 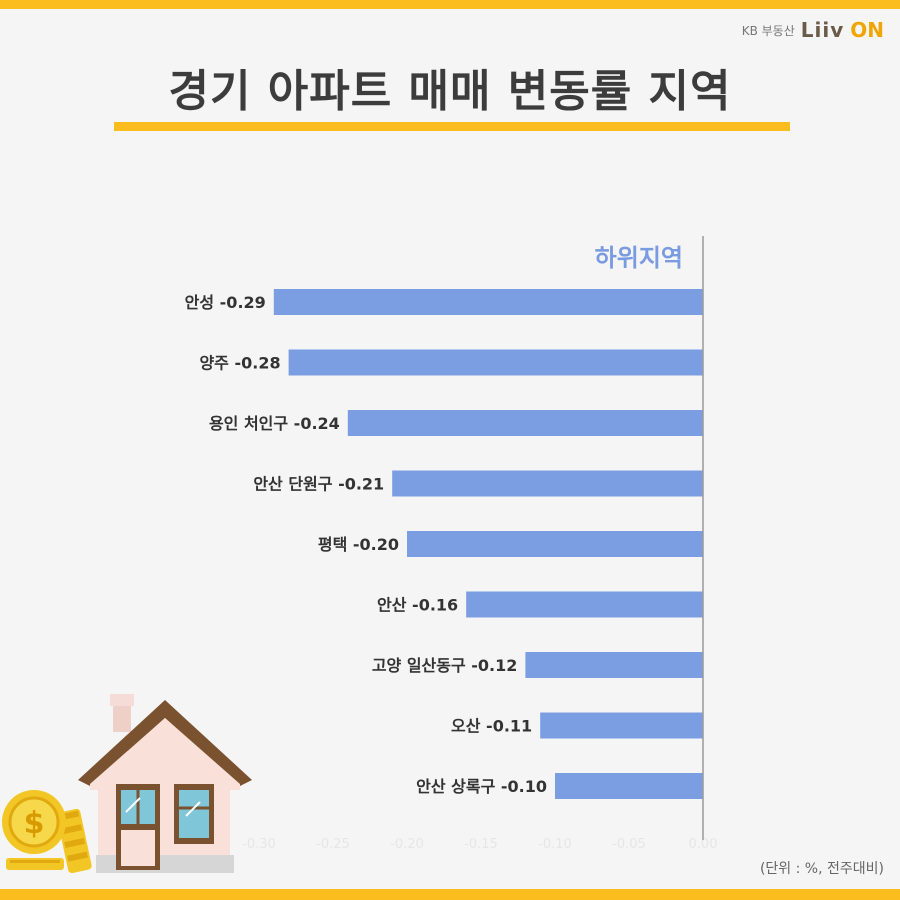 I want to click on house-coin-illustration: $, so click(x=127, y=784).